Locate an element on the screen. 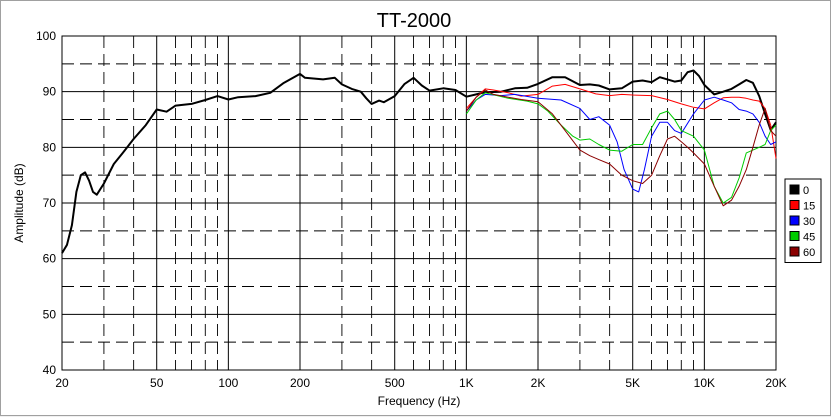 The height and width of the screenshot is (417, 831). x-tick-label: 100 is located at coordinates (228, 383).